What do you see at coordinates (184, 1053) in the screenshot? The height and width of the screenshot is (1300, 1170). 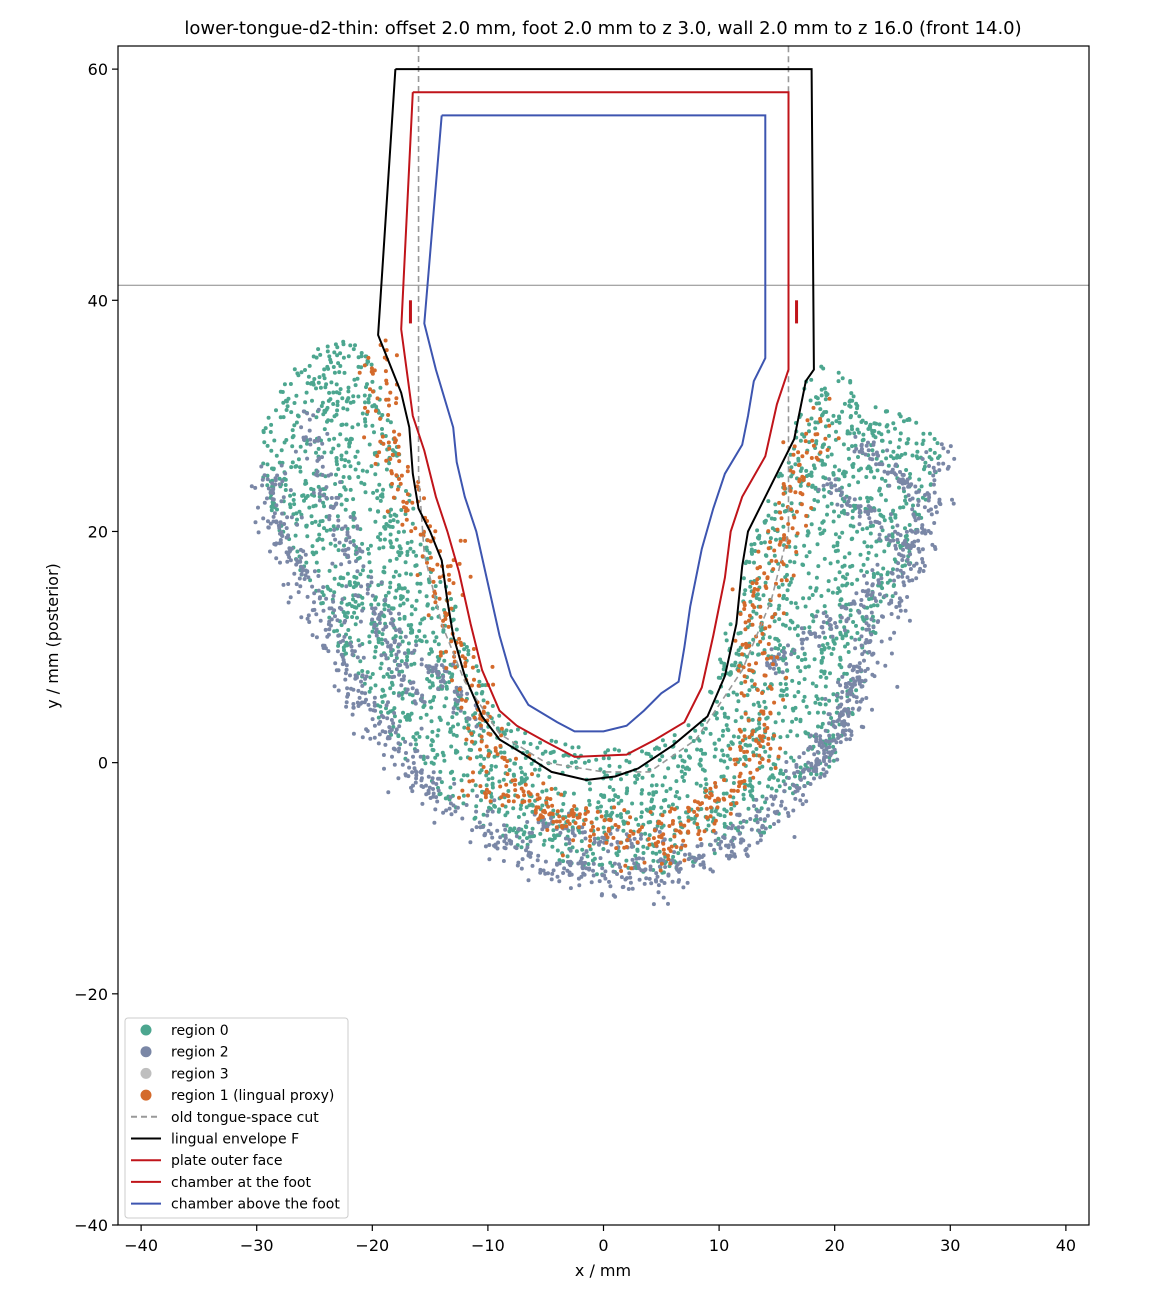 I see `legend-entry: region 2` at bounding box center [184, 1053].